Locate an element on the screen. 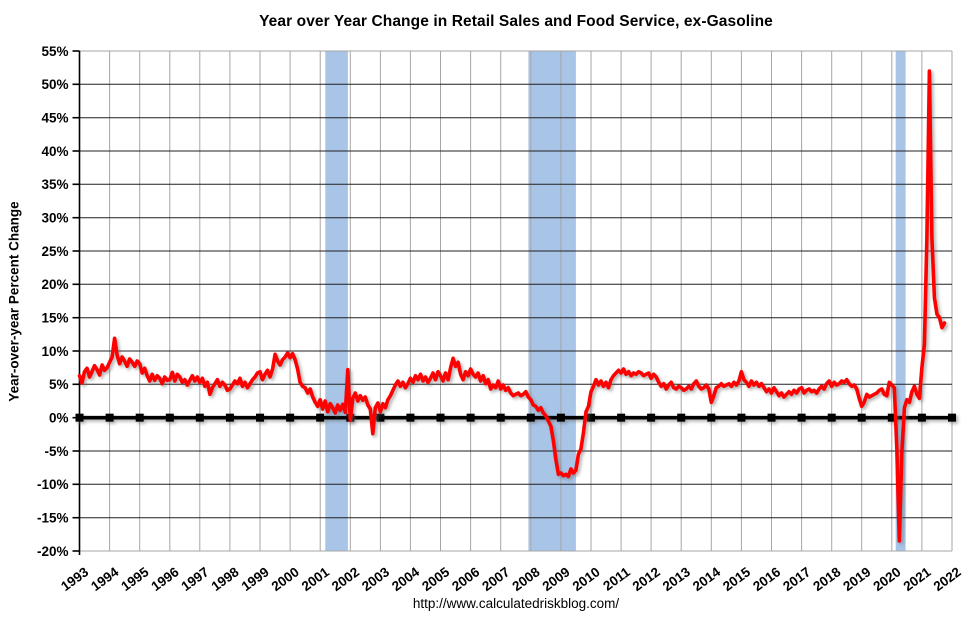 This screenshot has height=624, width=970. x-tick-label: 2017 is located at coordinates (796, 579).